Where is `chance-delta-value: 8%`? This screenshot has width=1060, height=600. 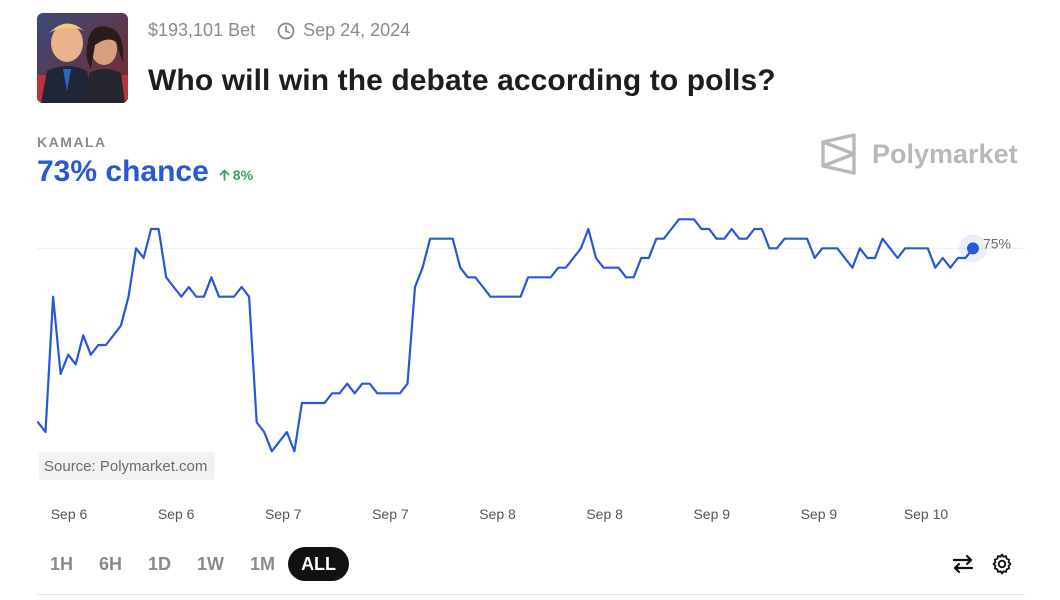
chance-delta-value: 8% is located at coordinates (243, 175).